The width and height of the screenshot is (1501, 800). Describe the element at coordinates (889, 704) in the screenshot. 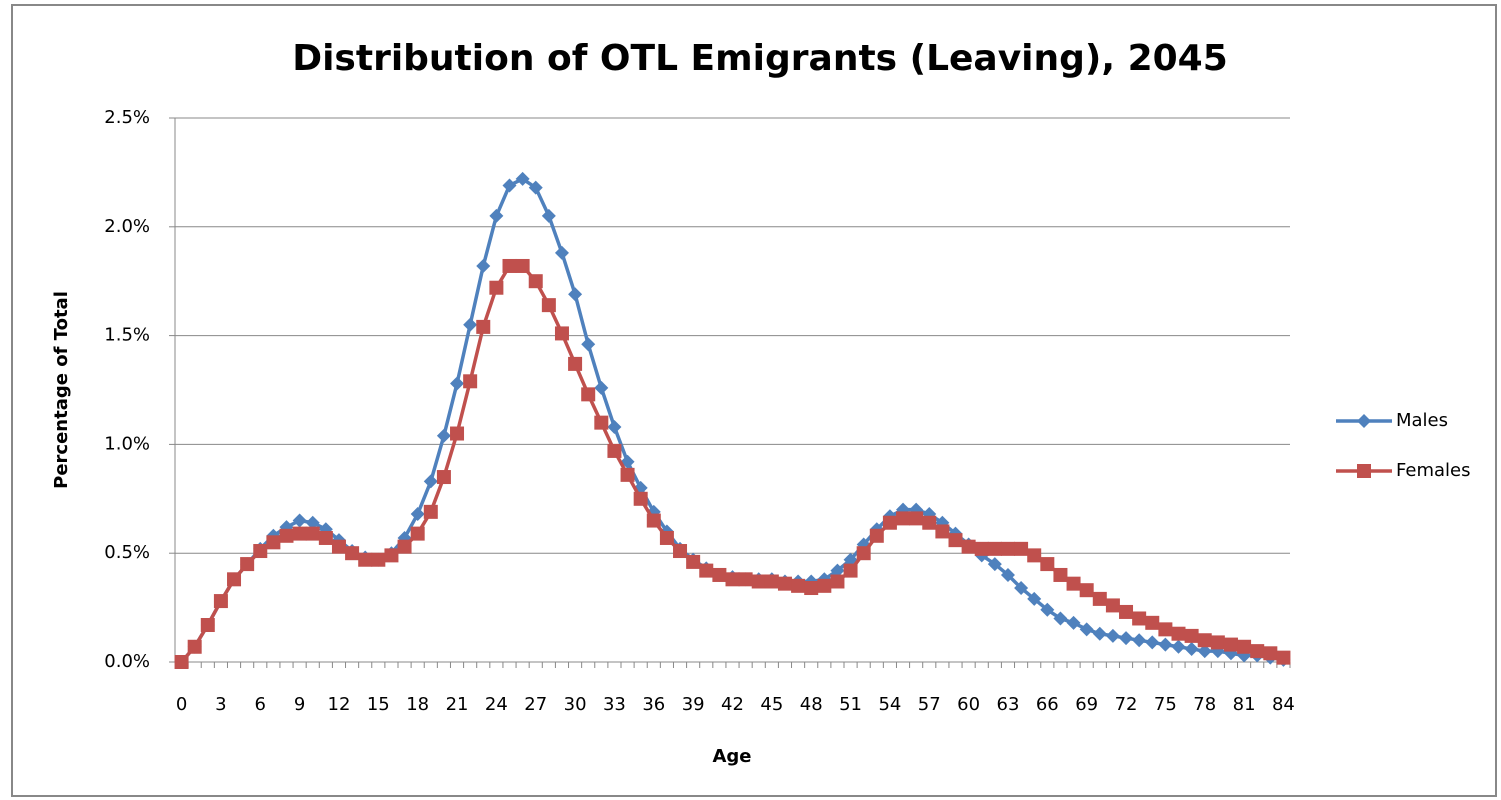

I see `x-tick-label: 54` at that location.